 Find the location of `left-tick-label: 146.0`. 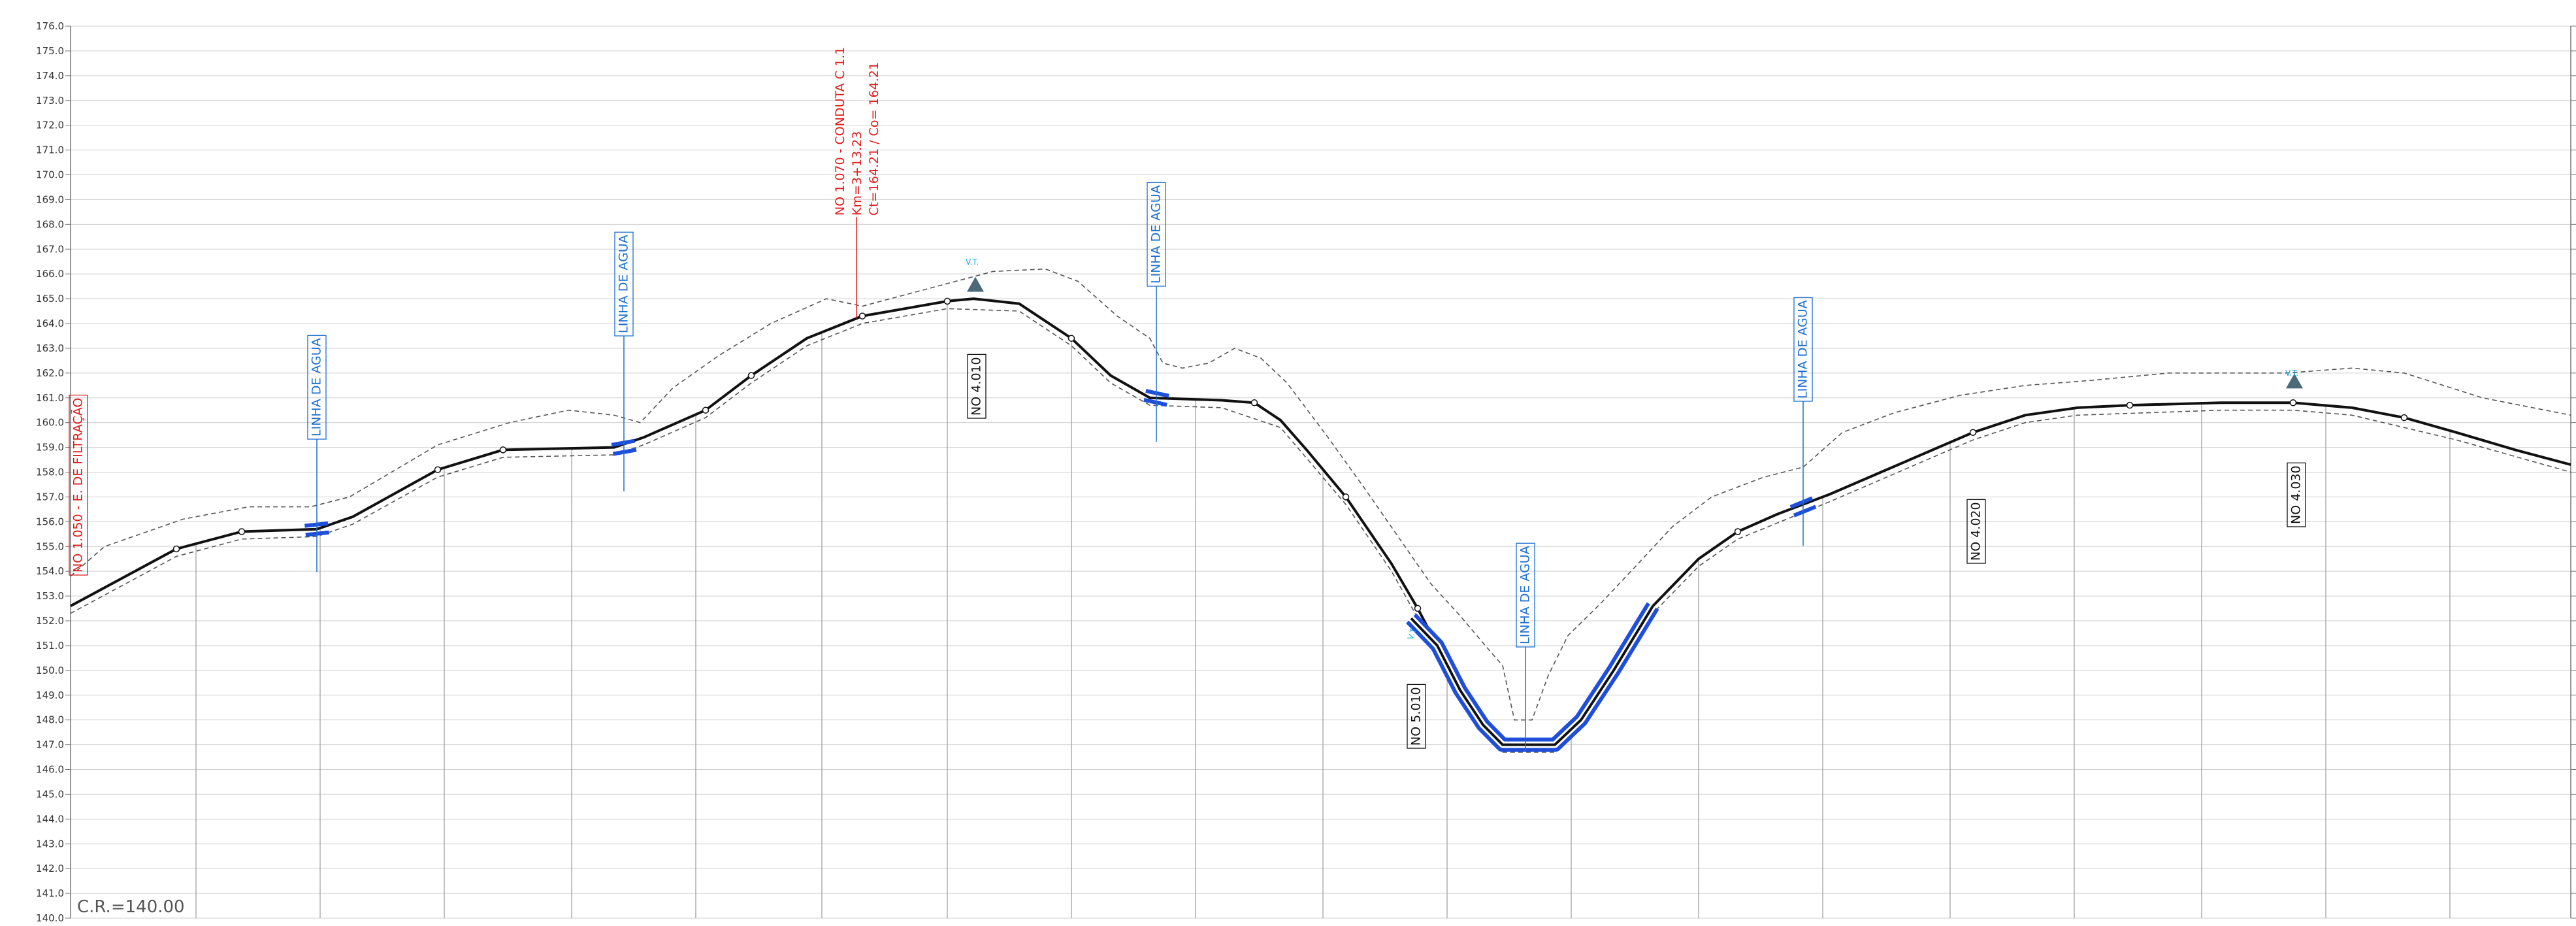

left-tick-label: 146.0 is located at coordinates (50, 770).